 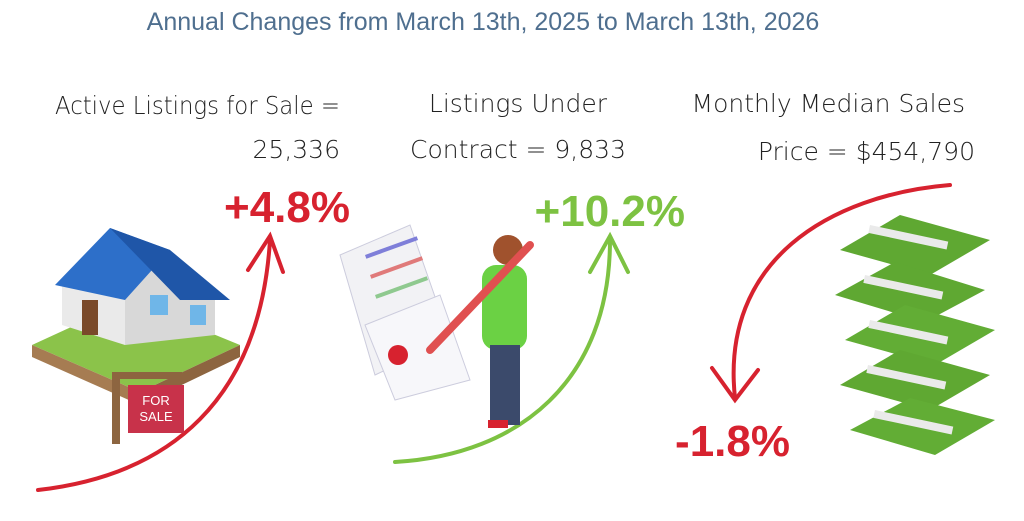 What do you see at coordinates (155, 400) in the screenshot?
I see `svg-text: FOR` at bounding box center [155, 400].